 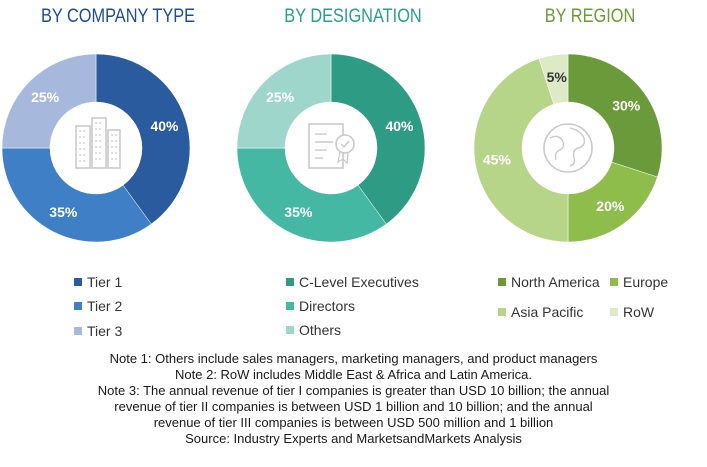 I want to click on legend-label: North America, so click(x=555, y=282).